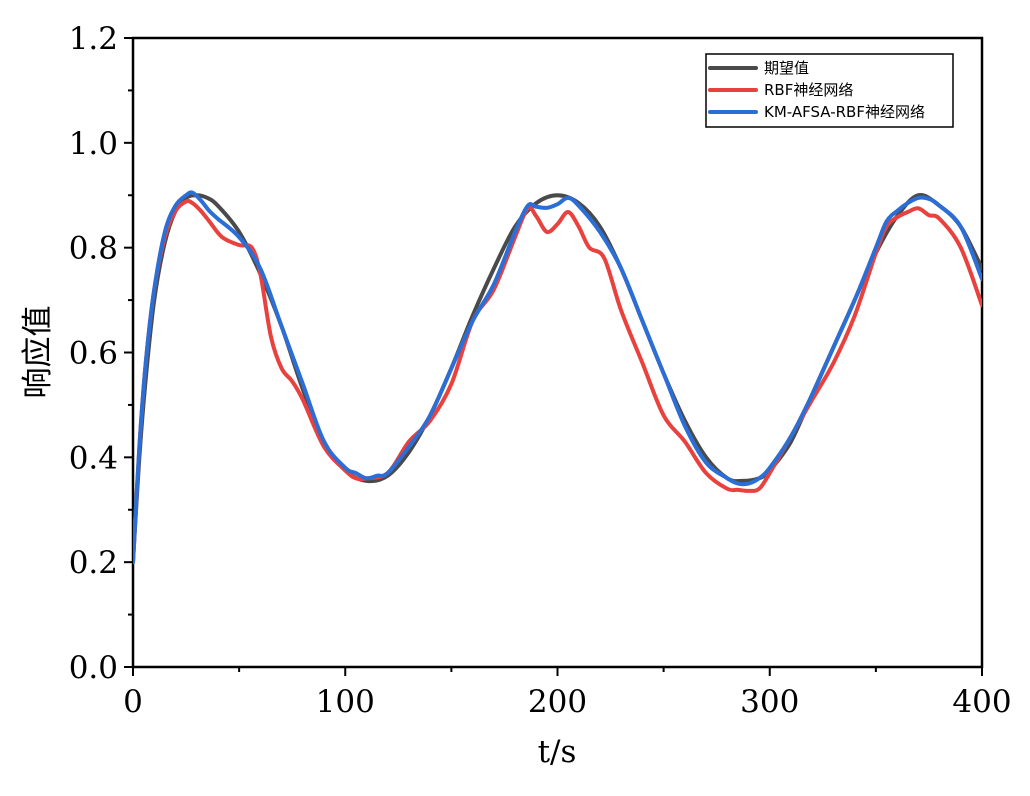  I want to click on y-axis-ticks: 0.0 0.2 0.4 0.6 0.8 1.0 1.2, so click(101, 353).